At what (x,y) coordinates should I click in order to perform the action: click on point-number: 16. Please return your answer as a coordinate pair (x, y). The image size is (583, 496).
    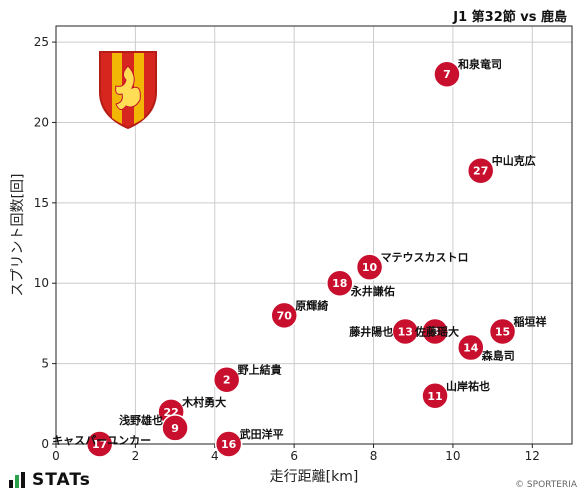
    Looking at the image, I should click on (229, 444).